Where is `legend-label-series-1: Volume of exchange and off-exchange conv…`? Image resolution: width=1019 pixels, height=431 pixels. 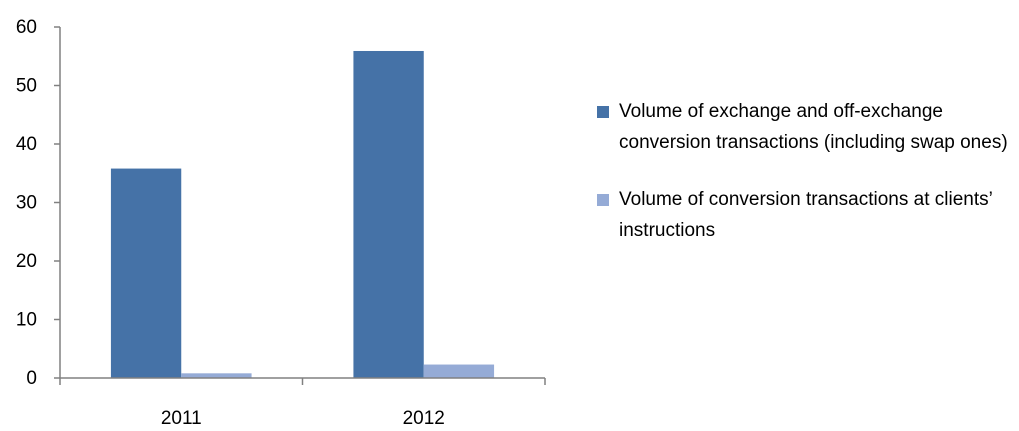 legend-label-series-1: Volume of exchange and off-exchange conv… is located at coordinates (813, 127).